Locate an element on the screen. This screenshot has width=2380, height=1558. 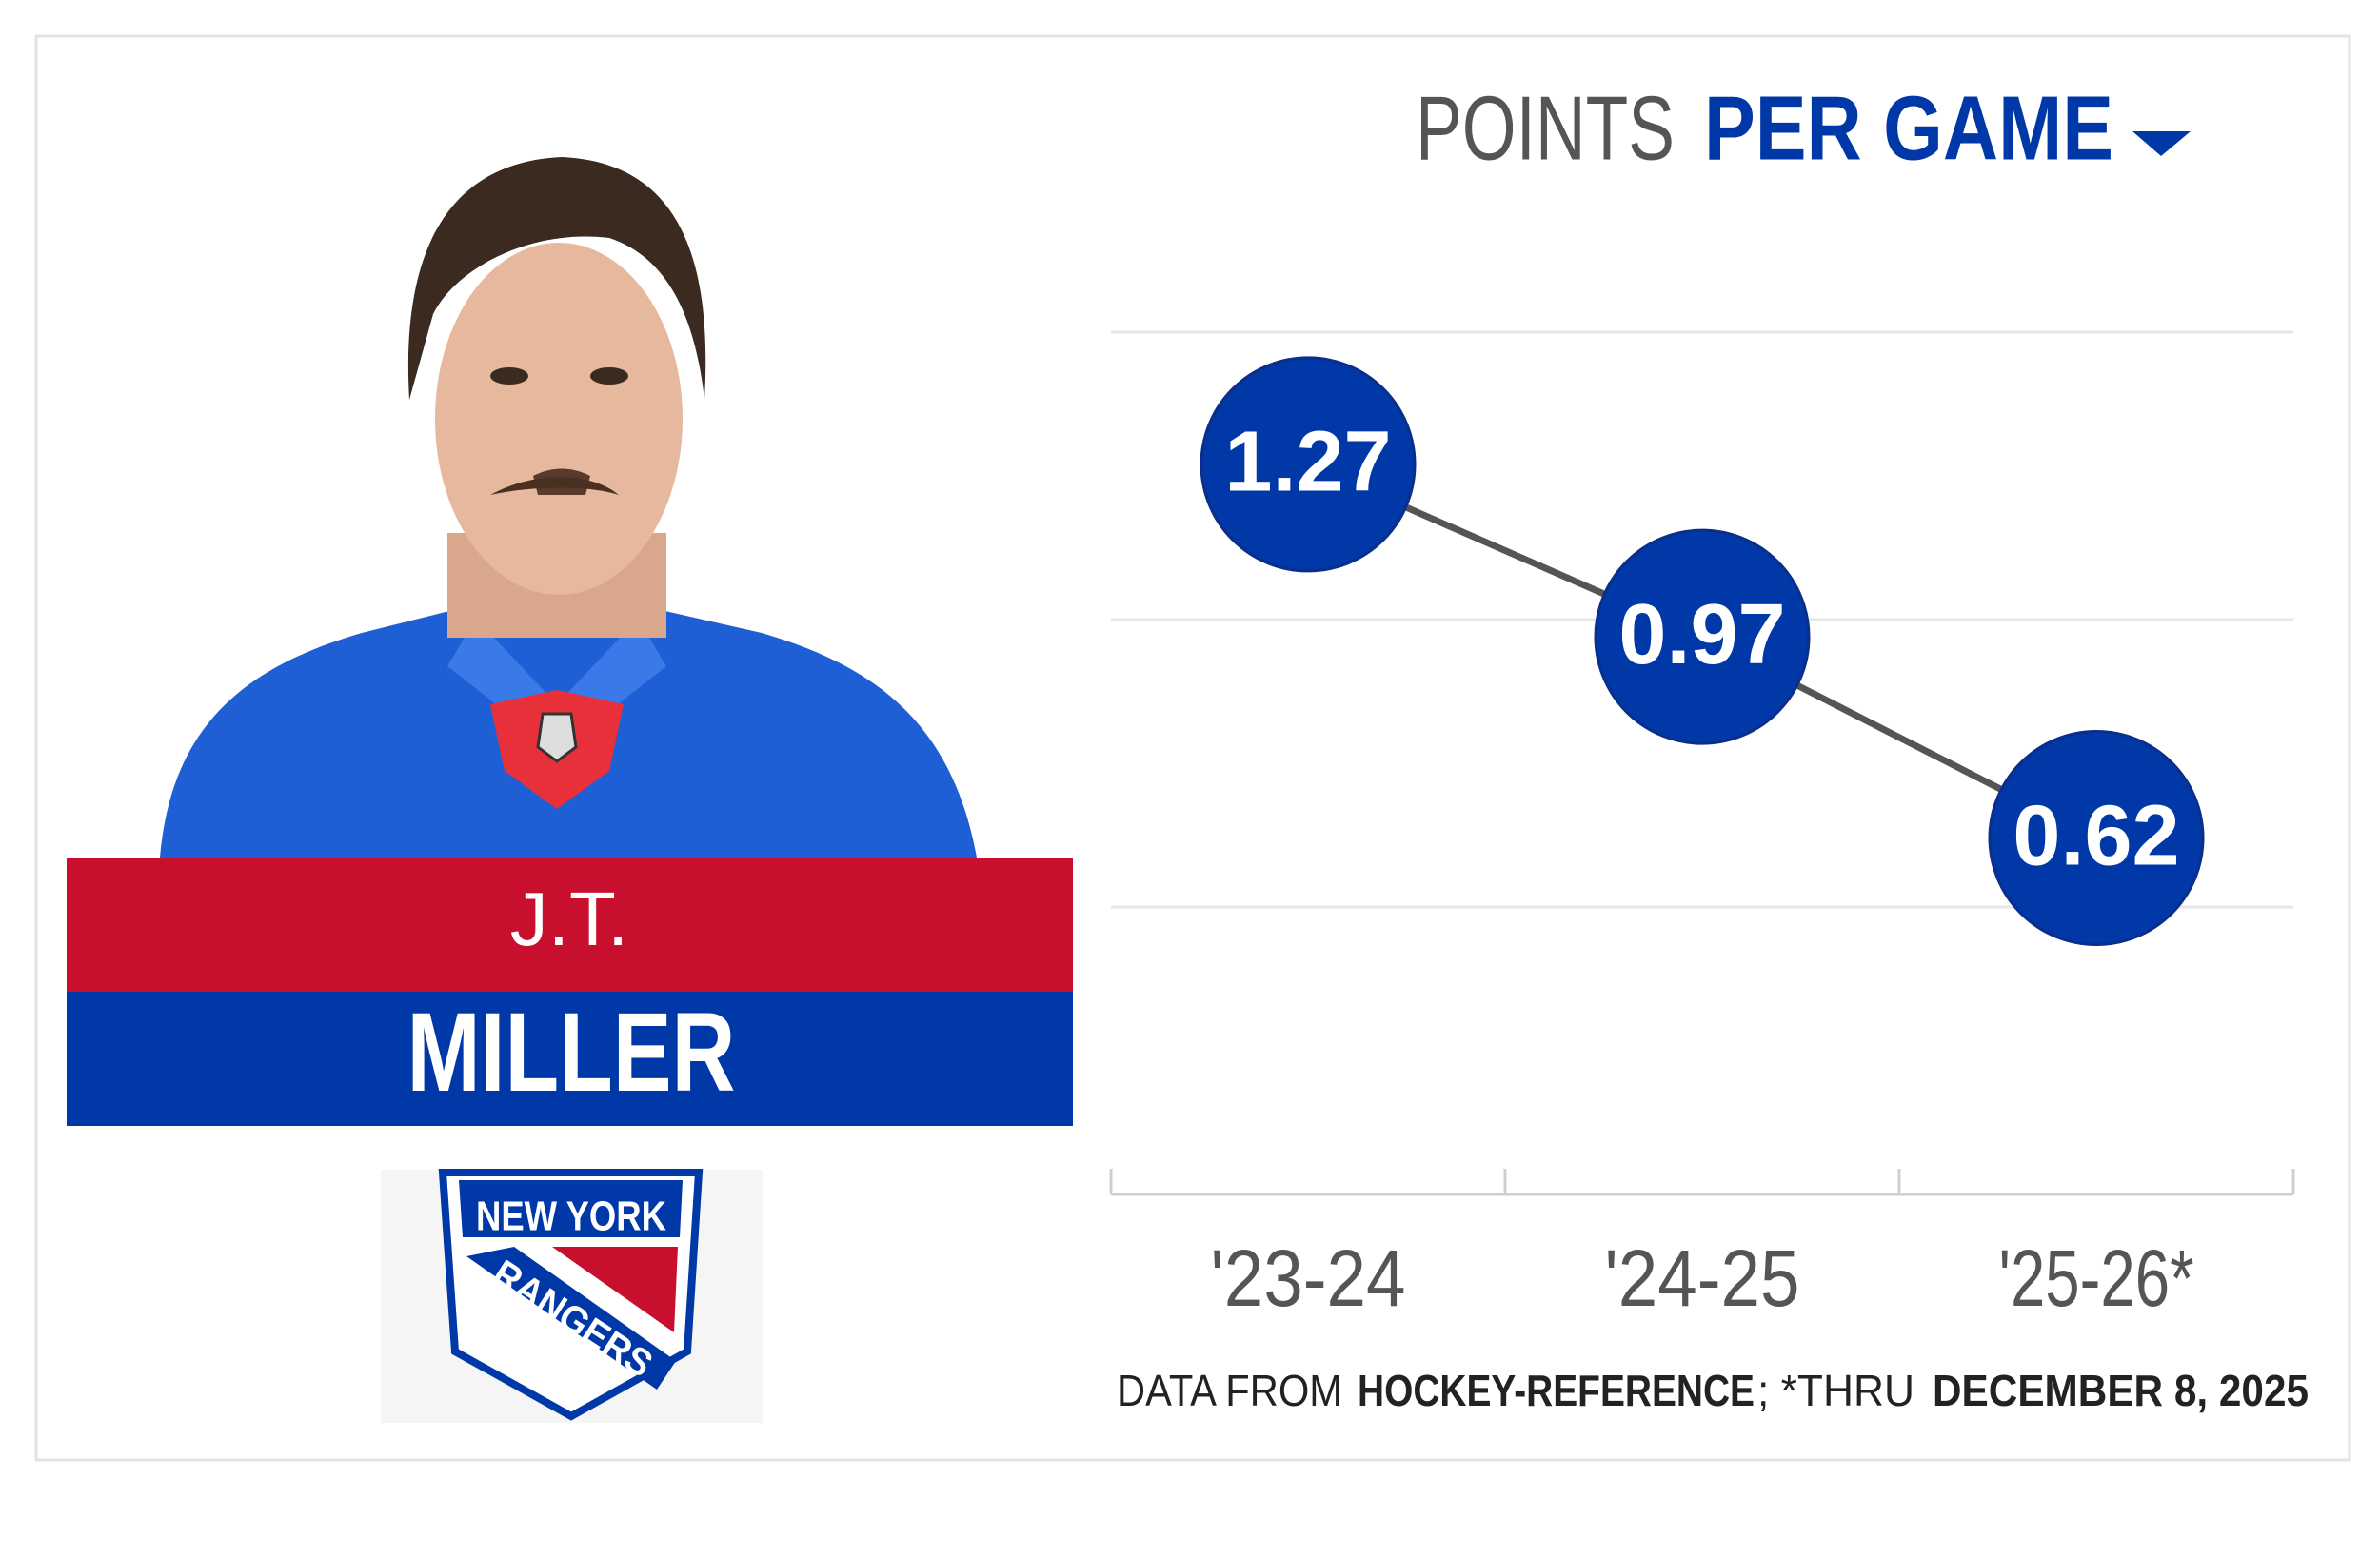
value-label: 1.27 is located at coordinates (1307, 462).